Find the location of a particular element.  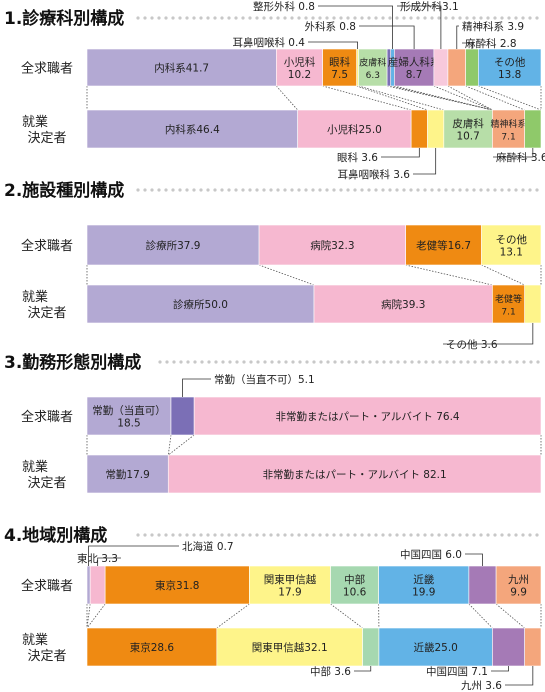

segment-label: 常勤（当直可） 18.5 is located at coordinates (129, 417).